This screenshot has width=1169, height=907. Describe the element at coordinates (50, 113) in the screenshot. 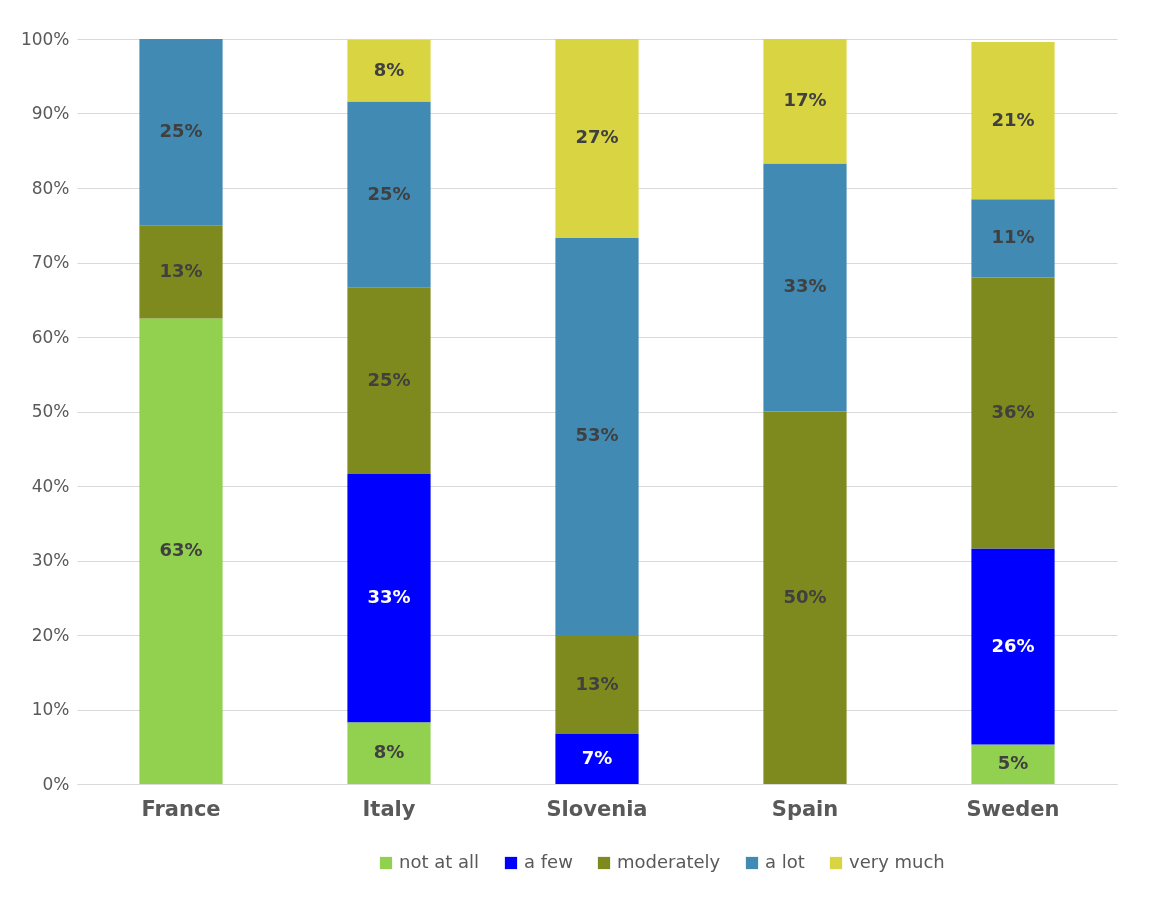

I see `y-tick-label: 90%` at that location.